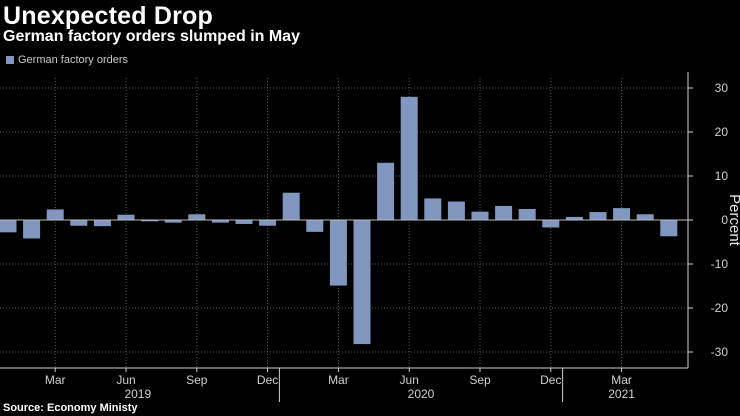  I want to click on y-tick-label: 20, so click(722, 132).